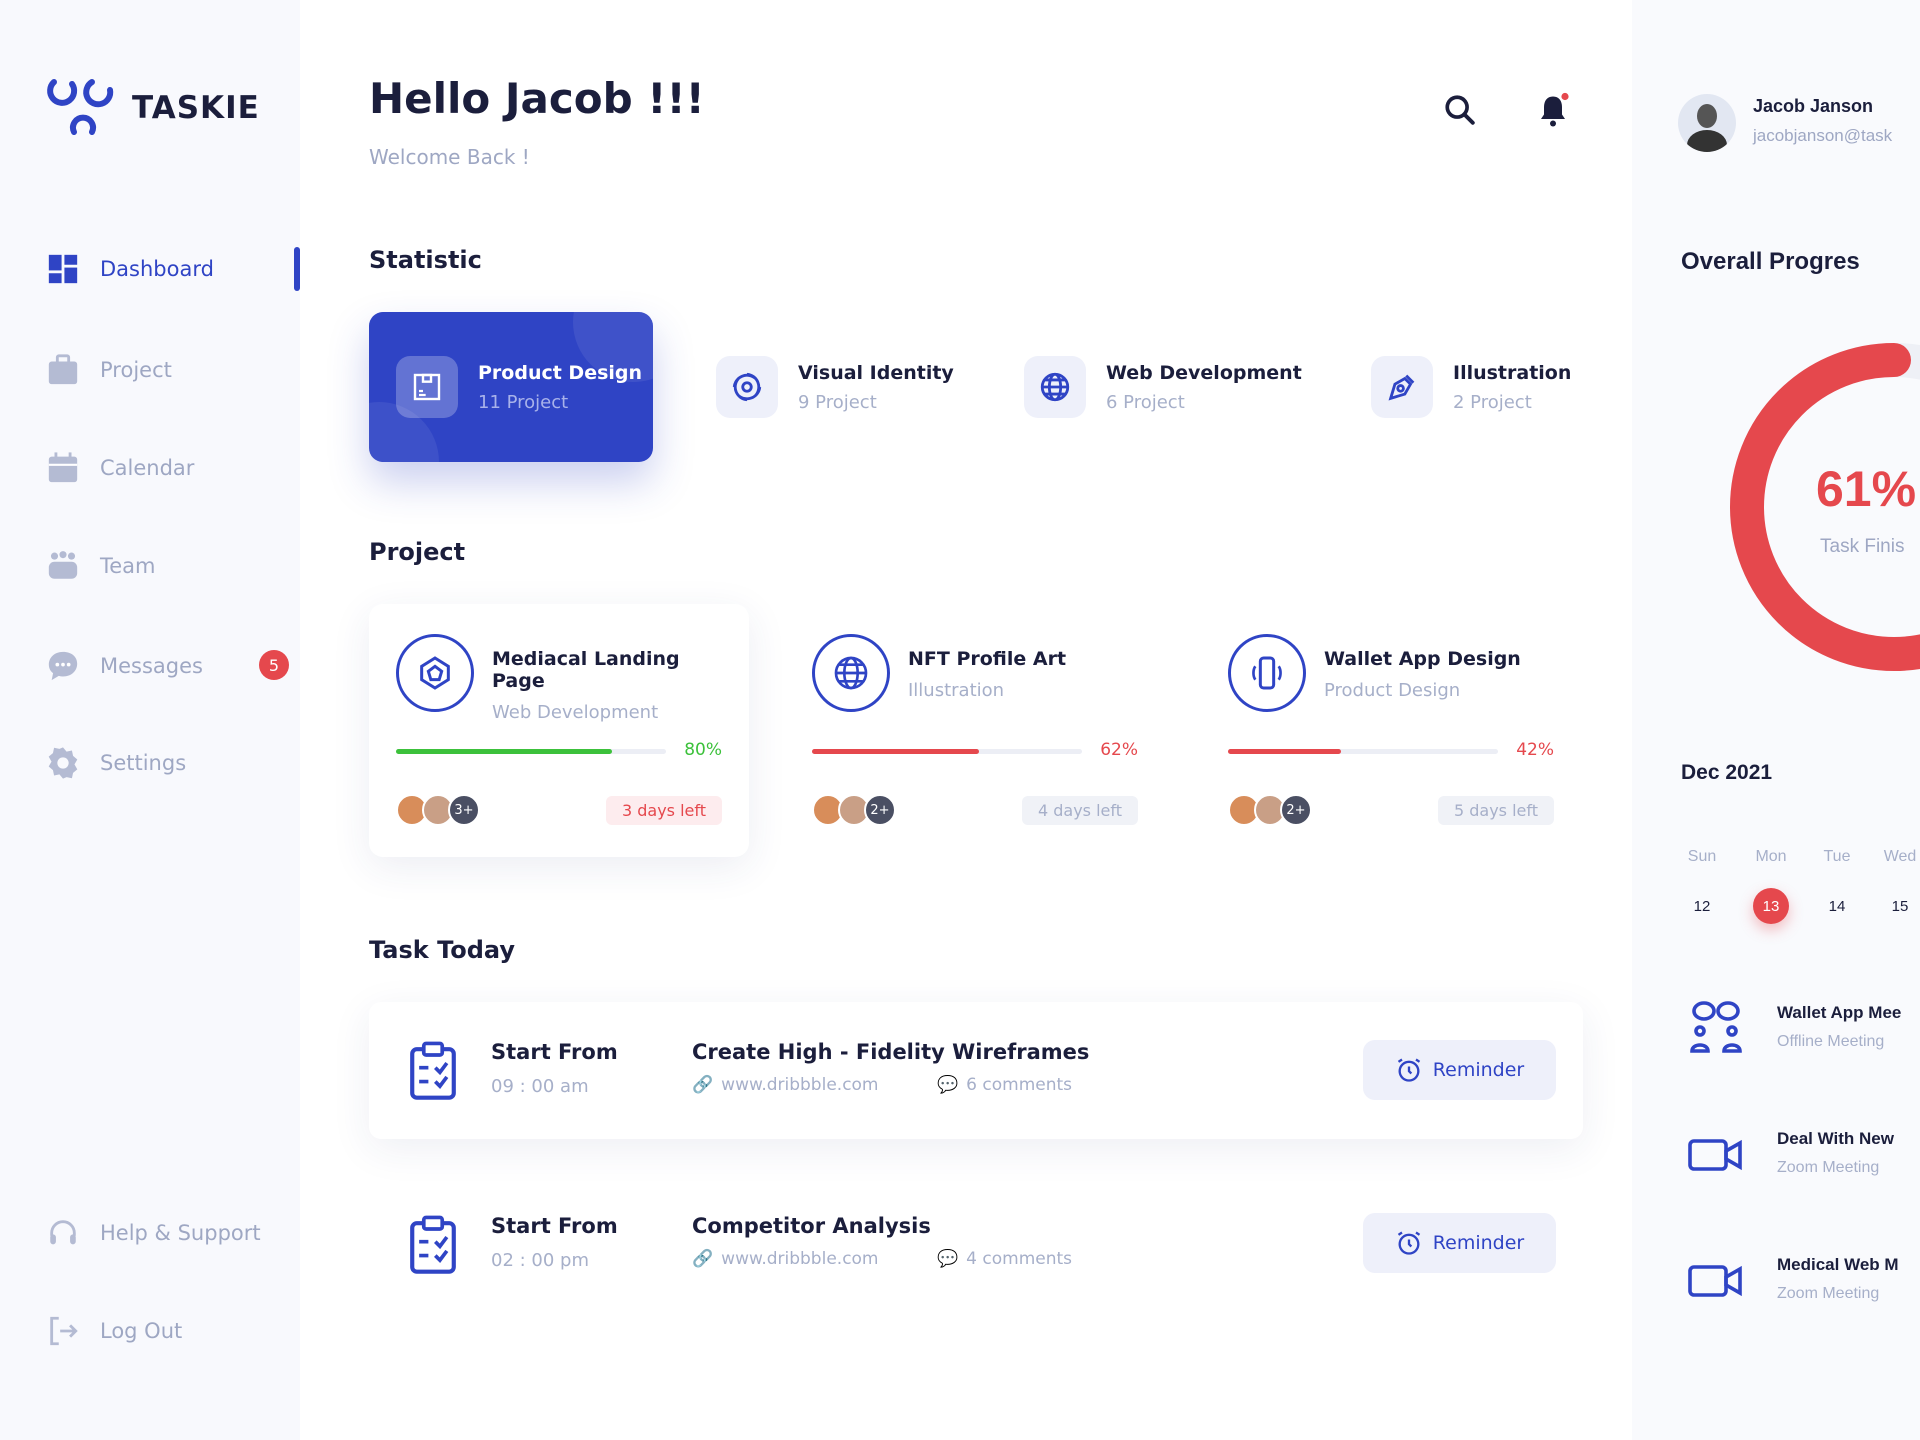 The height and width of the screenshot is (1440, 1920). Describe the element at coordinates (1145, 402) in the screenshot. I see `stat-count: 6 Project` at that location.